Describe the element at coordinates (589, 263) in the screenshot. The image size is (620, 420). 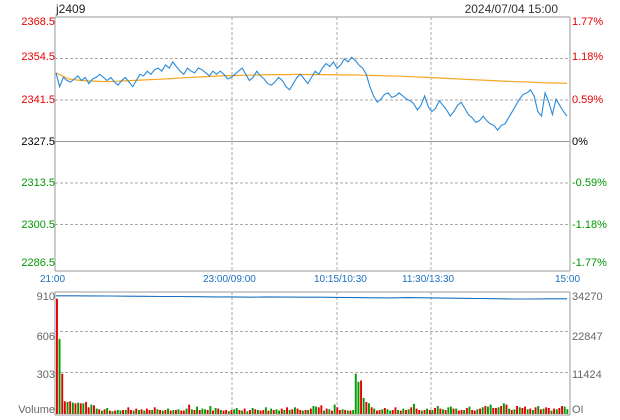
I see `percent-axis-label-bottom: -1.77%` at that location.